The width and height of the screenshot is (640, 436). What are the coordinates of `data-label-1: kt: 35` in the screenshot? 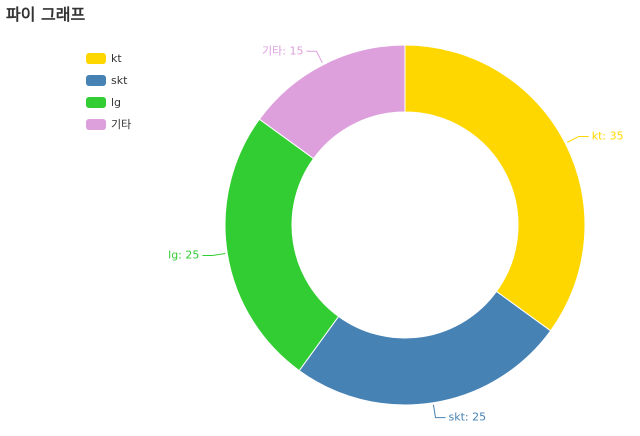 It's located at (608, 135).